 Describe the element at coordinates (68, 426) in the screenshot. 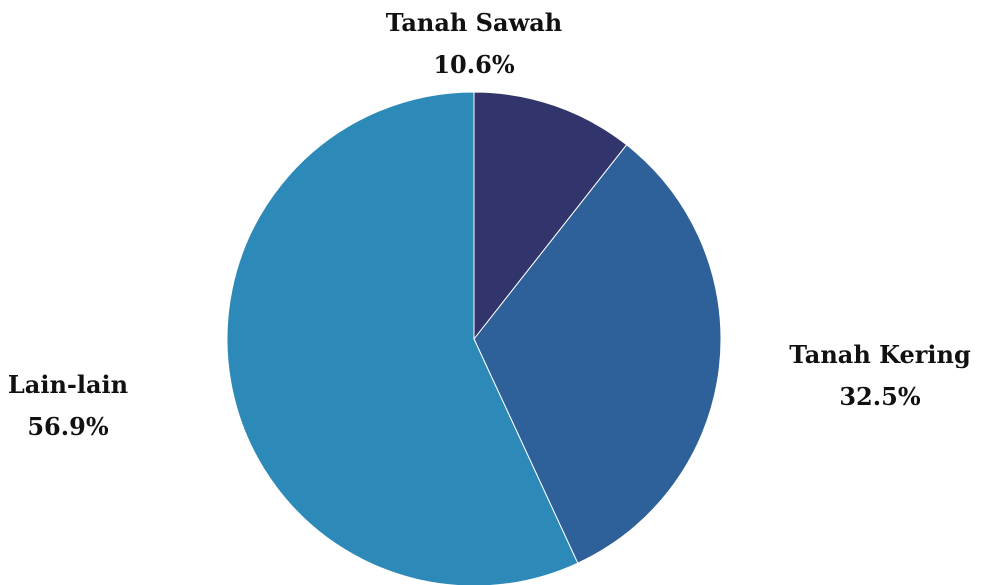

I see `slice-value-lain-lain: 56.9%` at that location.